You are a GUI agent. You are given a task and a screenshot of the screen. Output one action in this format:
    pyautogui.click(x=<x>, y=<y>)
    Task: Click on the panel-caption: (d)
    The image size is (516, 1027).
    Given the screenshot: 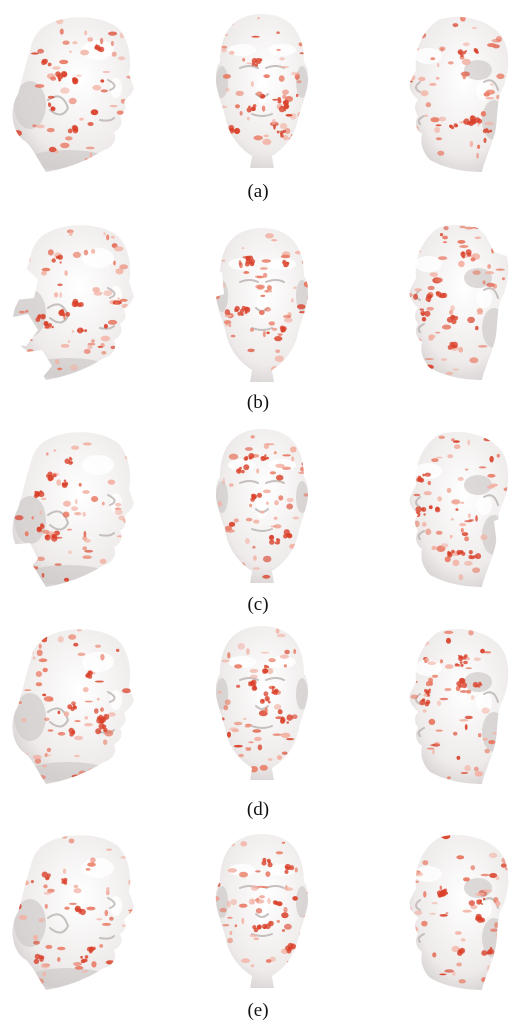 What is the action you would take?
    pyautogui.click(x=258, y=809)
    